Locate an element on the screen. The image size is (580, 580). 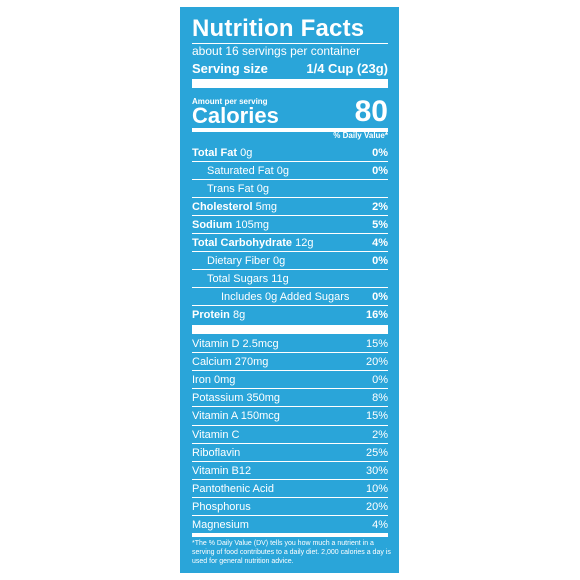
nutrient-amount: 12g is located at coordinates (304, 243).